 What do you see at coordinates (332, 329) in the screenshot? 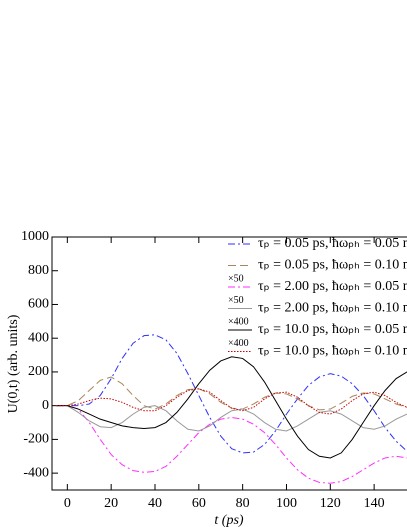
I see `legend-label: τₚ = 10.0 ps, ħωₚₕ = 0.05 meV` at bounding box center [332, 329].